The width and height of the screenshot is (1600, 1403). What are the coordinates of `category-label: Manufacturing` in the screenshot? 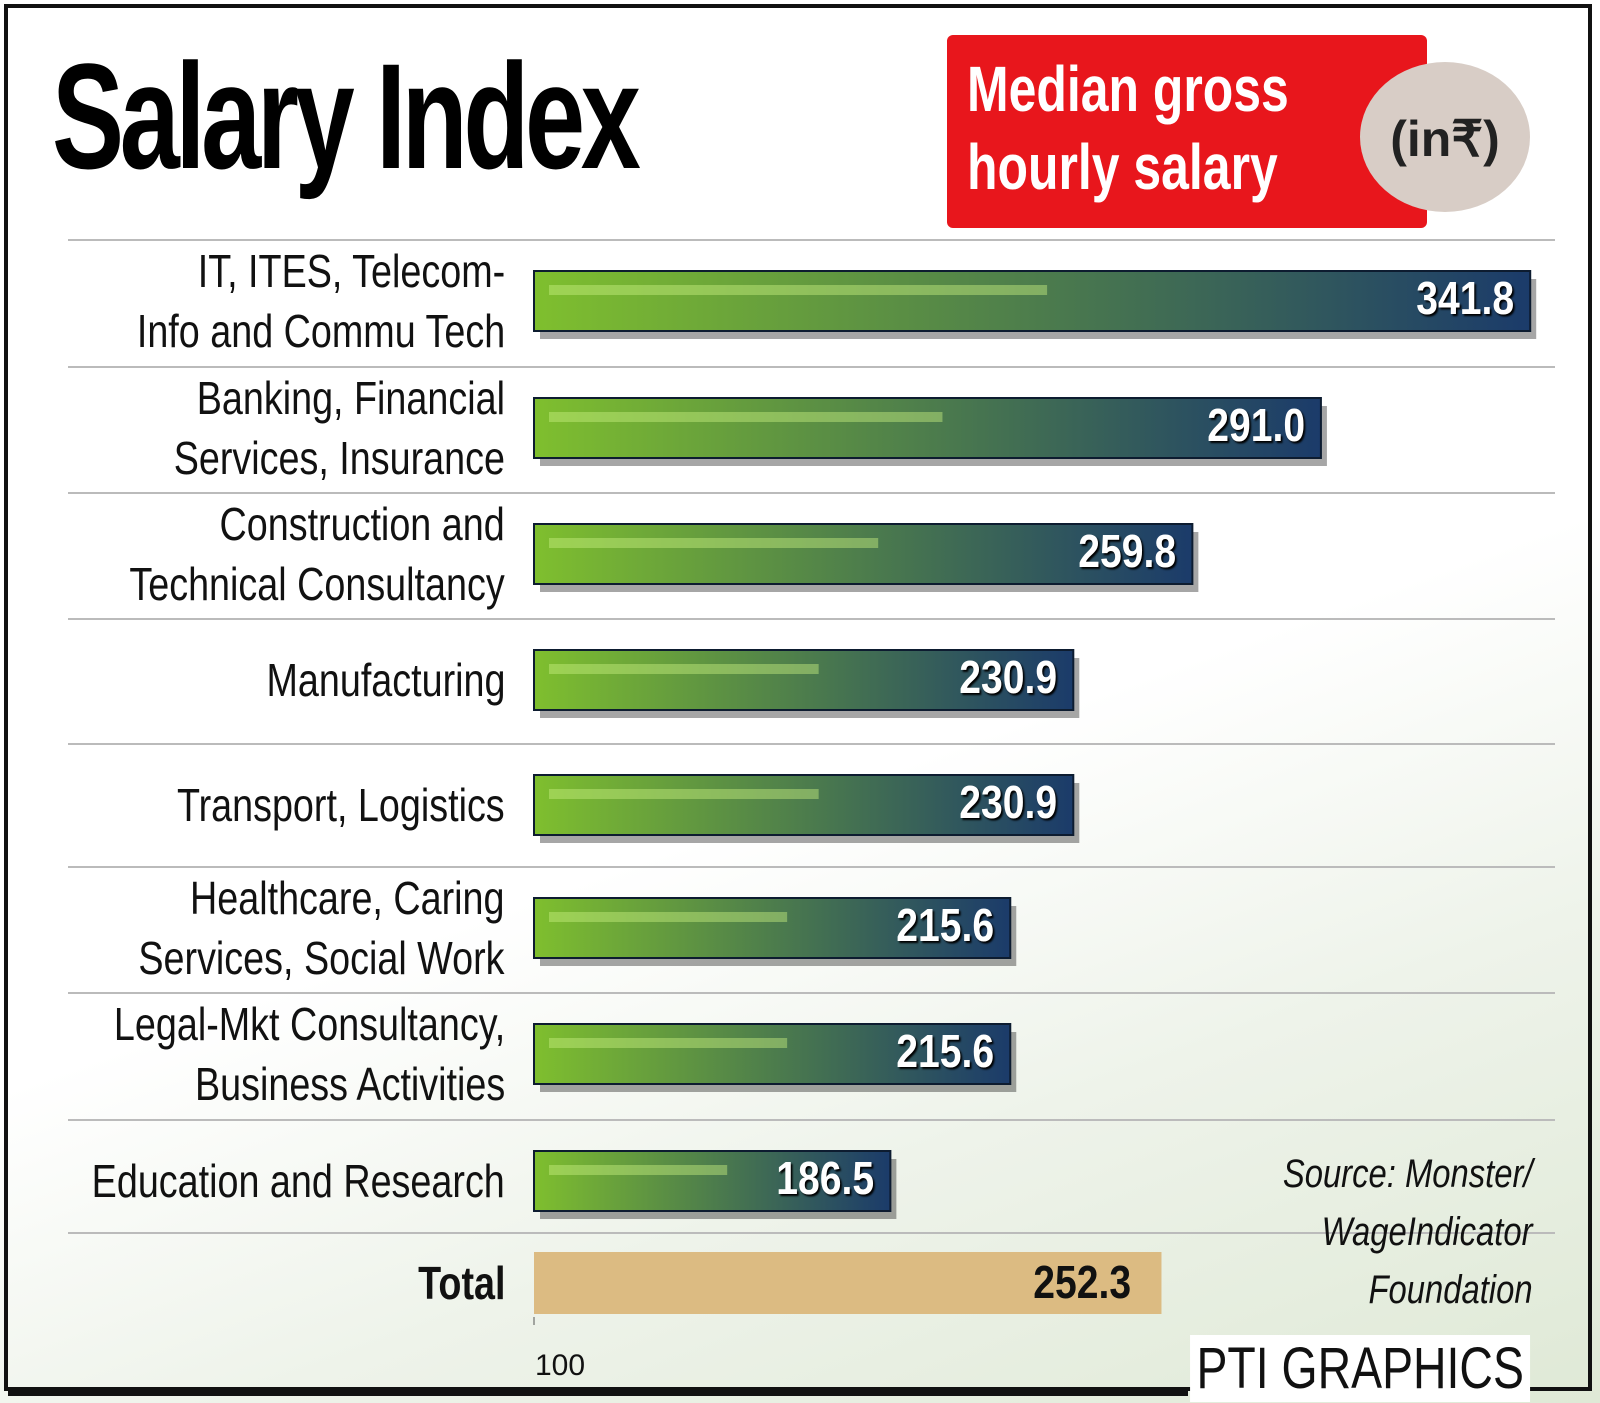 It's located at (385, 680).